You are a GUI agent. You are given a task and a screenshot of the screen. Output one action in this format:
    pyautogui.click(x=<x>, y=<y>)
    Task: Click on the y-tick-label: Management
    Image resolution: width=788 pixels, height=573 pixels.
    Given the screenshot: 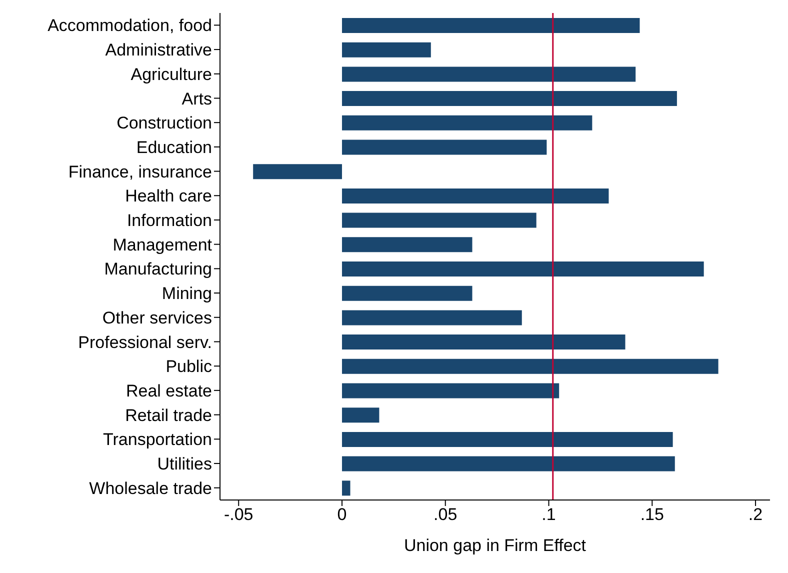 What is the action you would take?
    pyautogui.click(x=162, y=244)
    